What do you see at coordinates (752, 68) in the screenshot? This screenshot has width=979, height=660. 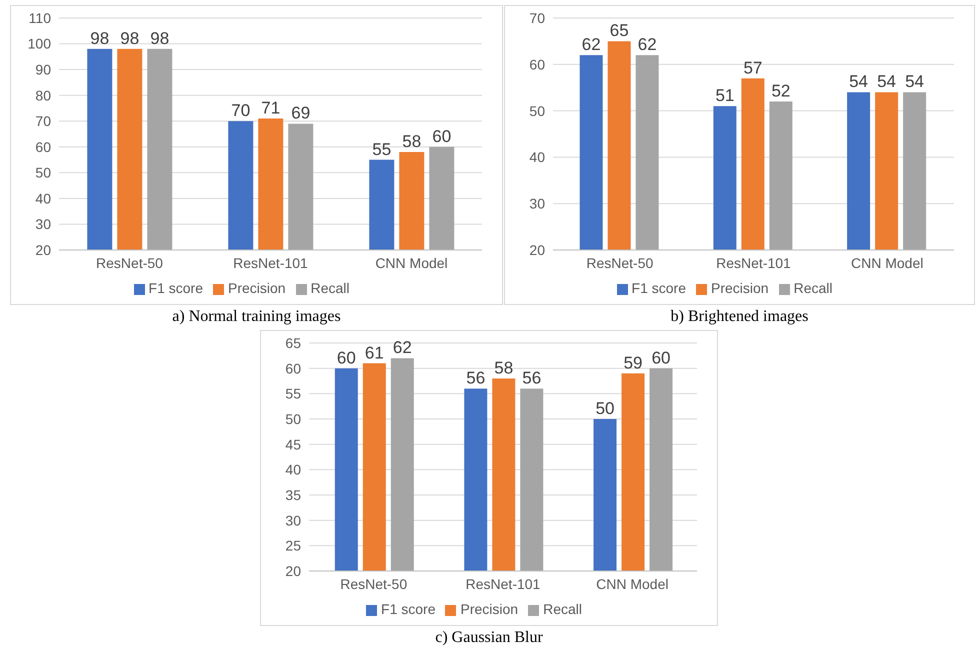 I see `data-label: 57` at bounding box center [752, 68].